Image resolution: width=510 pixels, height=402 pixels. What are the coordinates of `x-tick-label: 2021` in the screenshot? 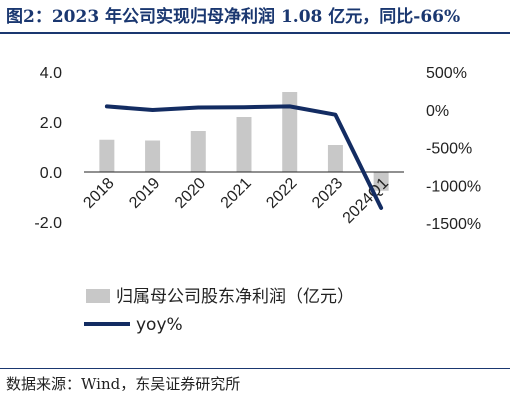 It's located at (236, 193).